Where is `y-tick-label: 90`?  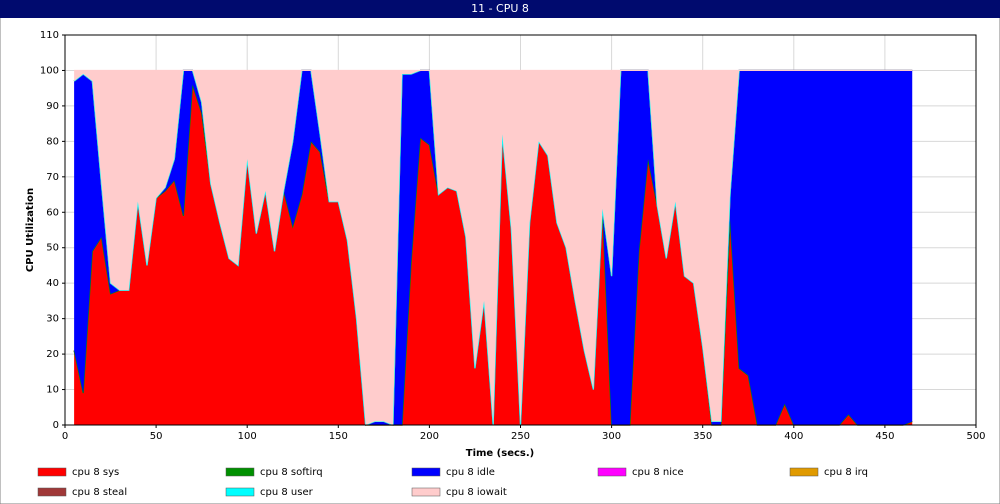 y-tick-label: 90 is located at coordinates (52, 106).